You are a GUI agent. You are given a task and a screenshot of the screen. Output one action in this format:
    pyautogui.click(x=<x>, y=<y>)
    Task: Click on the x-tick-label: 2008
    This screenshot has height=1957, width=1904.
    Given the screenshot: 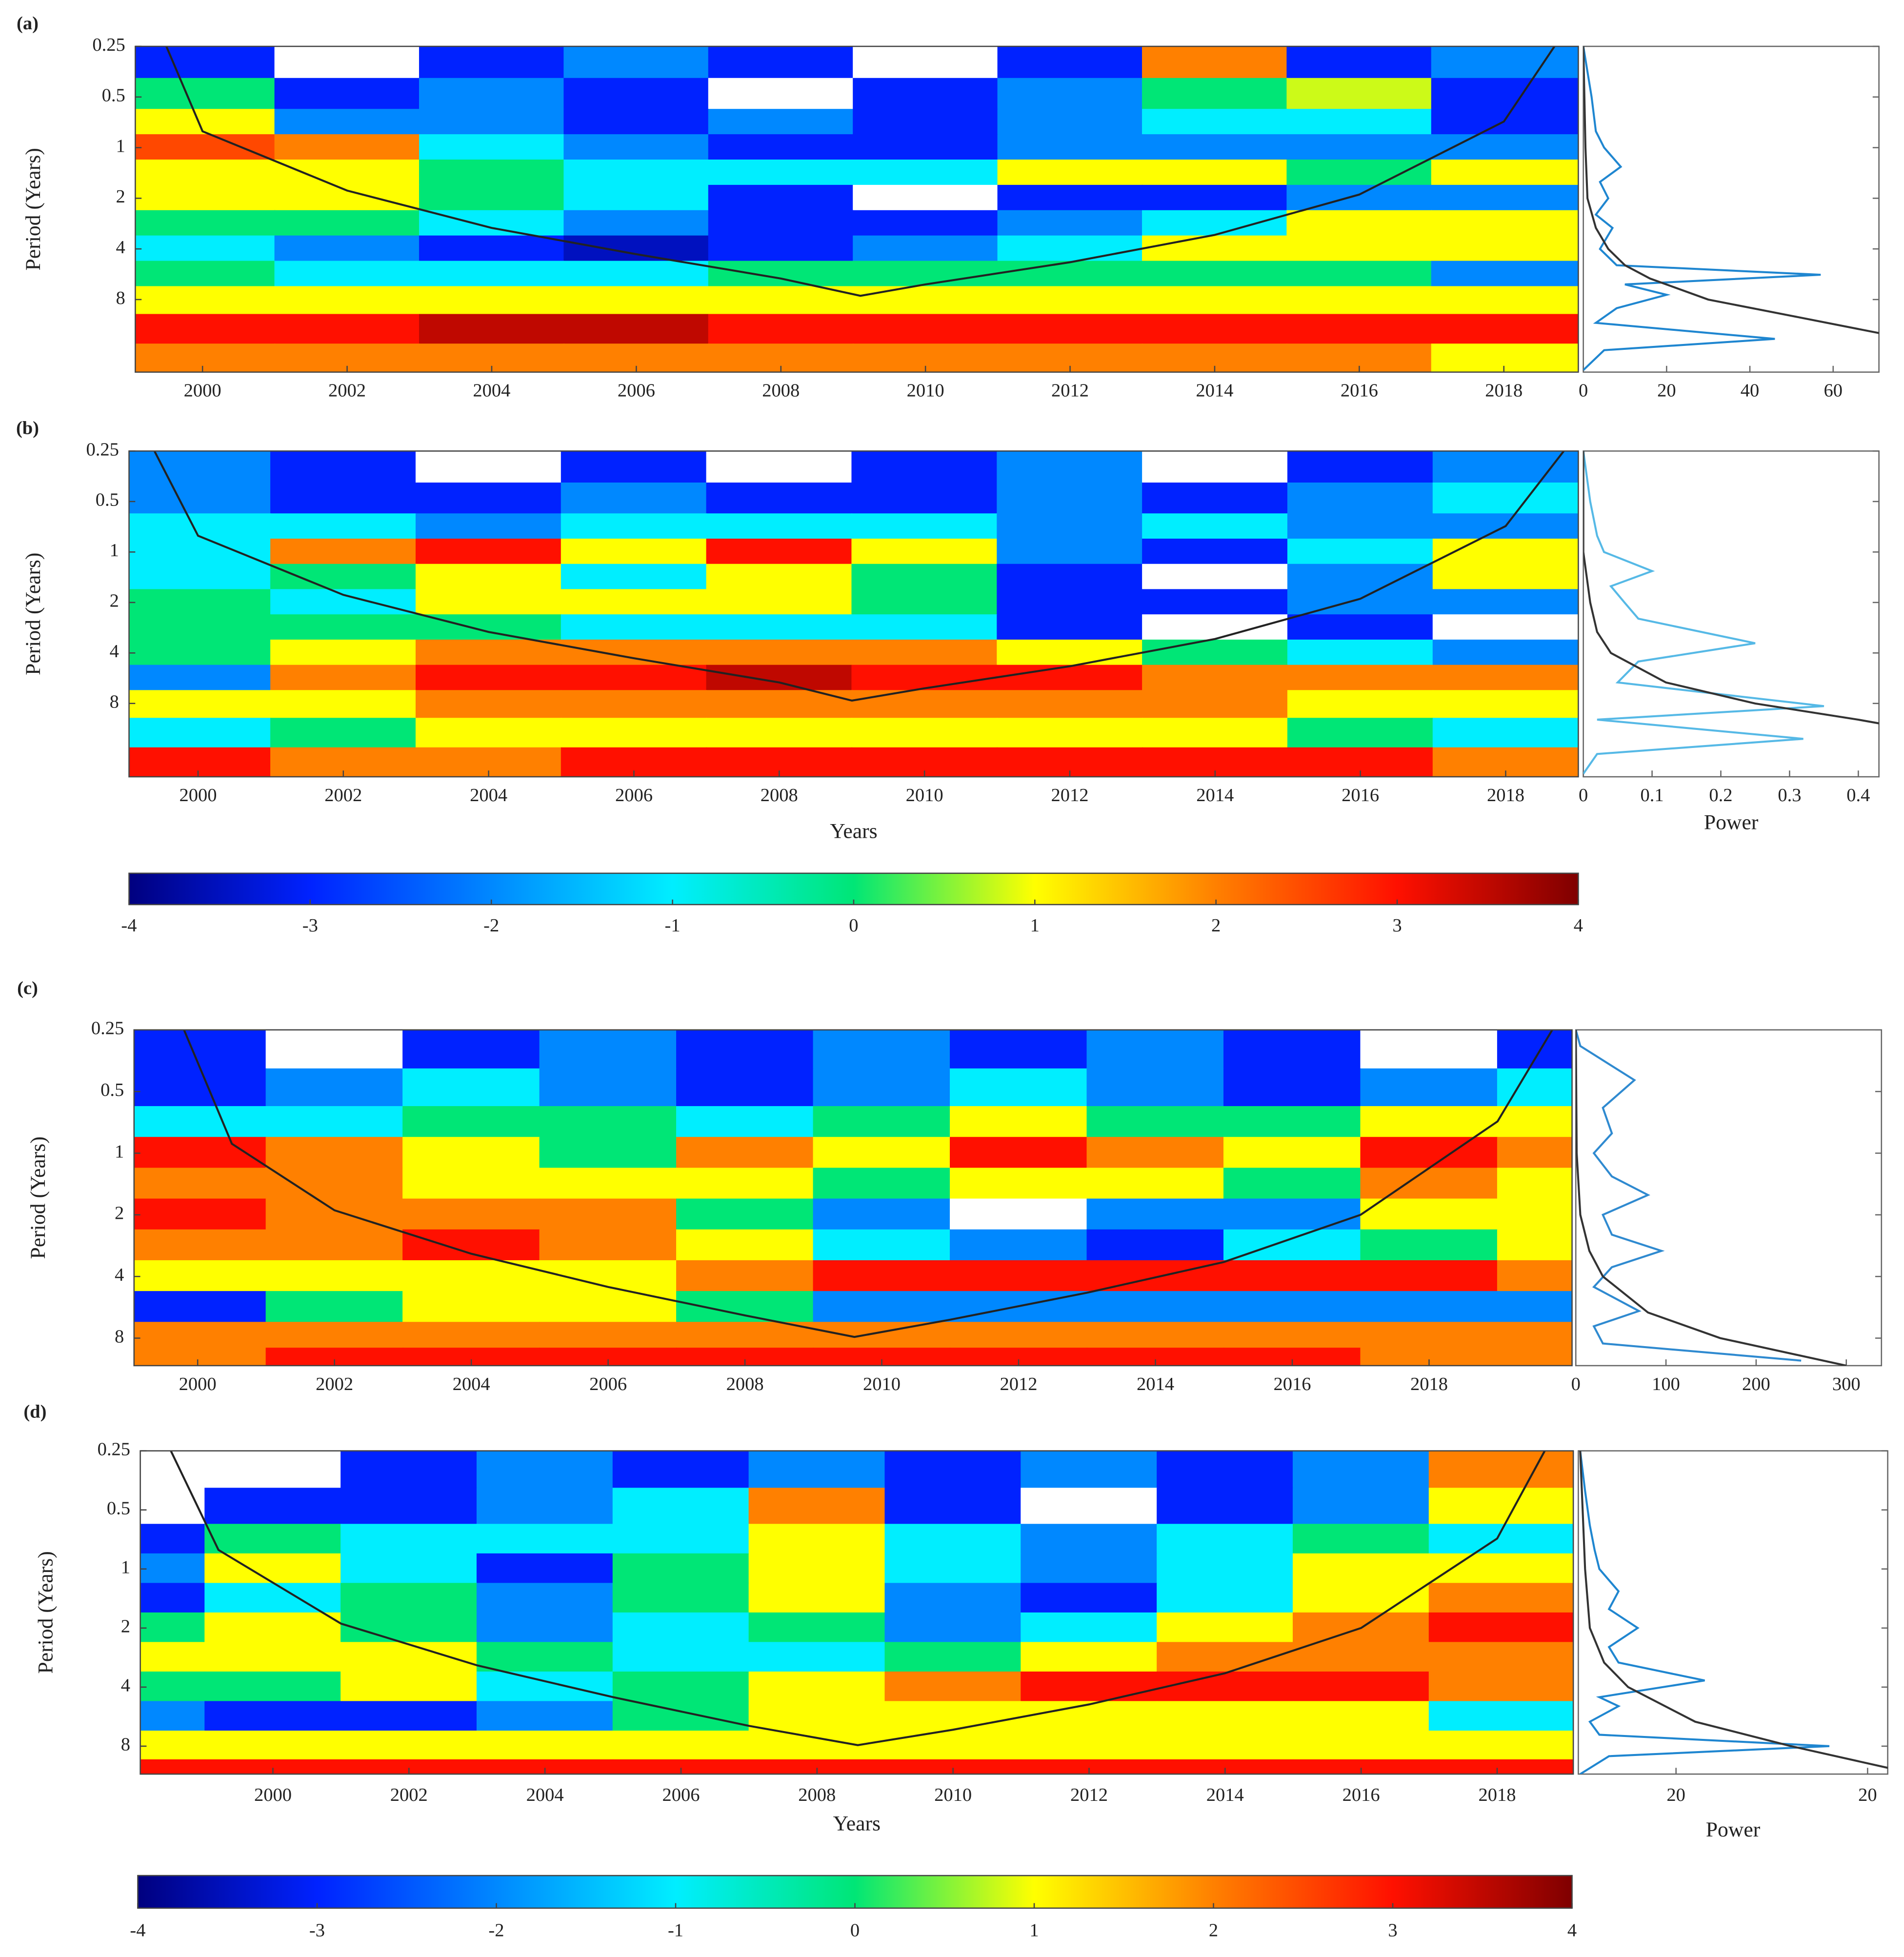 What is the action you would take?
    pyautogui.click(x=817, y=1795)
    